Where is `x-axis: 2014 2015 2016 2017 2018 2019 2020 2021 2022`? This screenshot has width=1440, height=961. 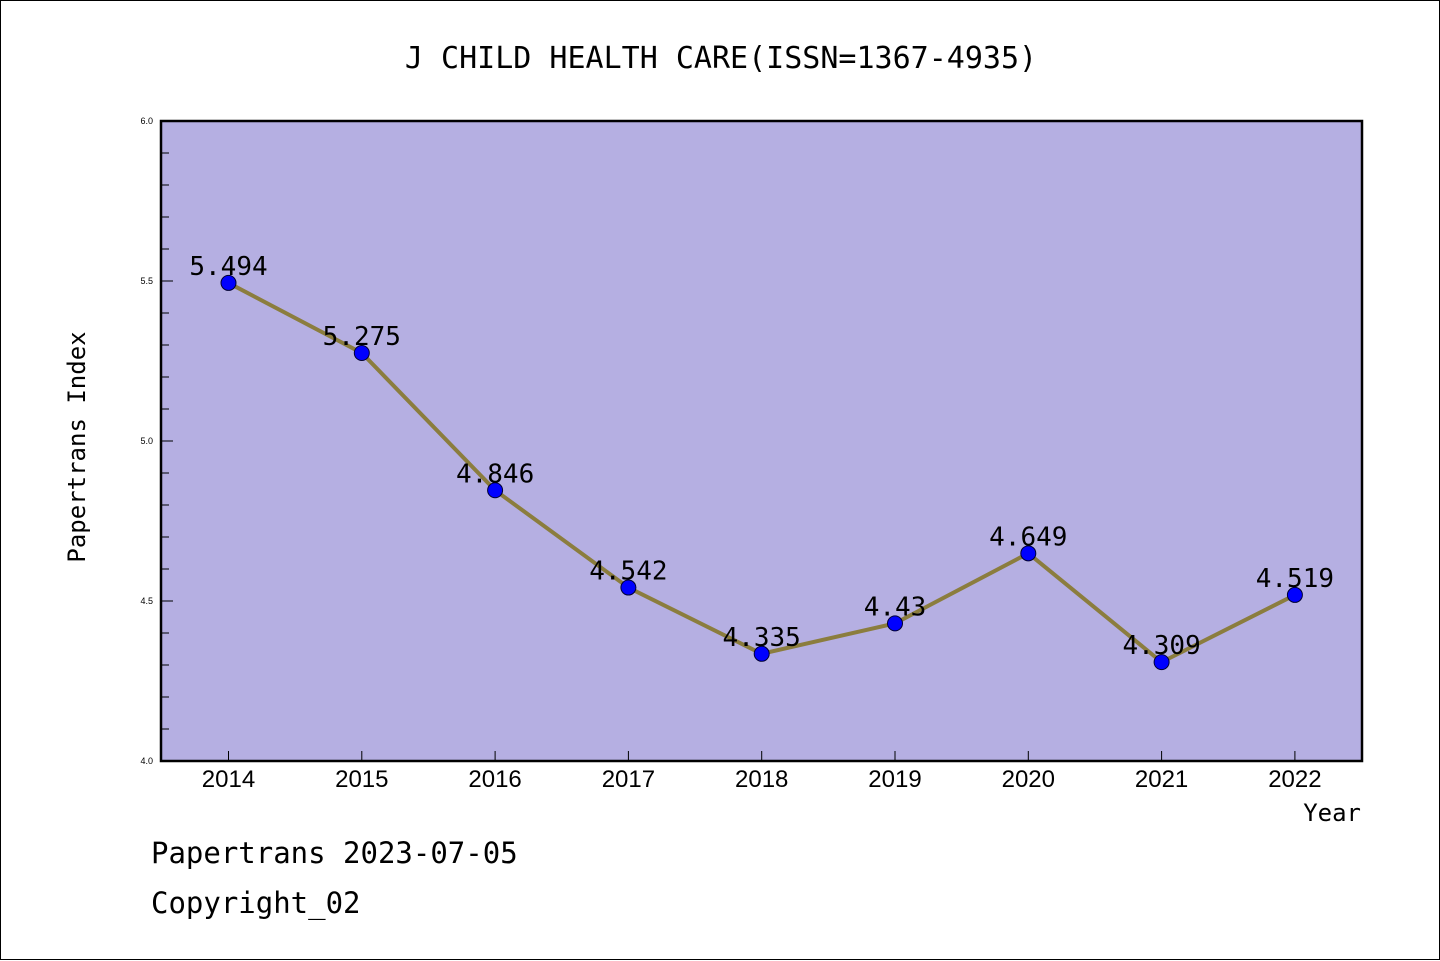 x-axis: 2014 2015 2016 2017 2018 2019 2020 2021 2022 is located at coordinates (762, 772).